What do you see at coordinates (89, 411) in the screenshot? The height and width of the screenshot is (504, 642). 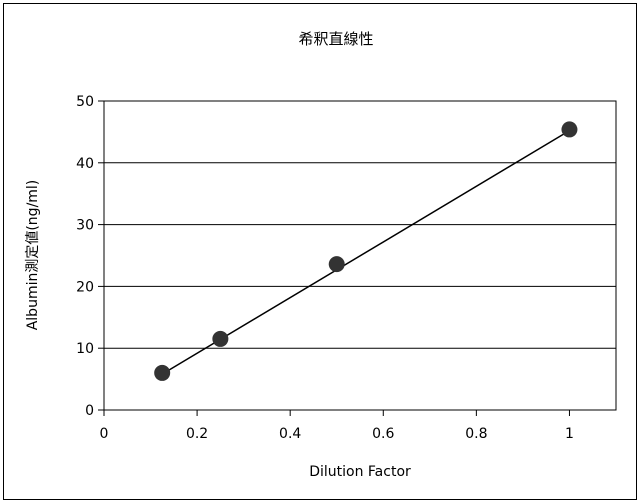 I see `y-tick-label-0: 0` at bounding box center [89, 411].